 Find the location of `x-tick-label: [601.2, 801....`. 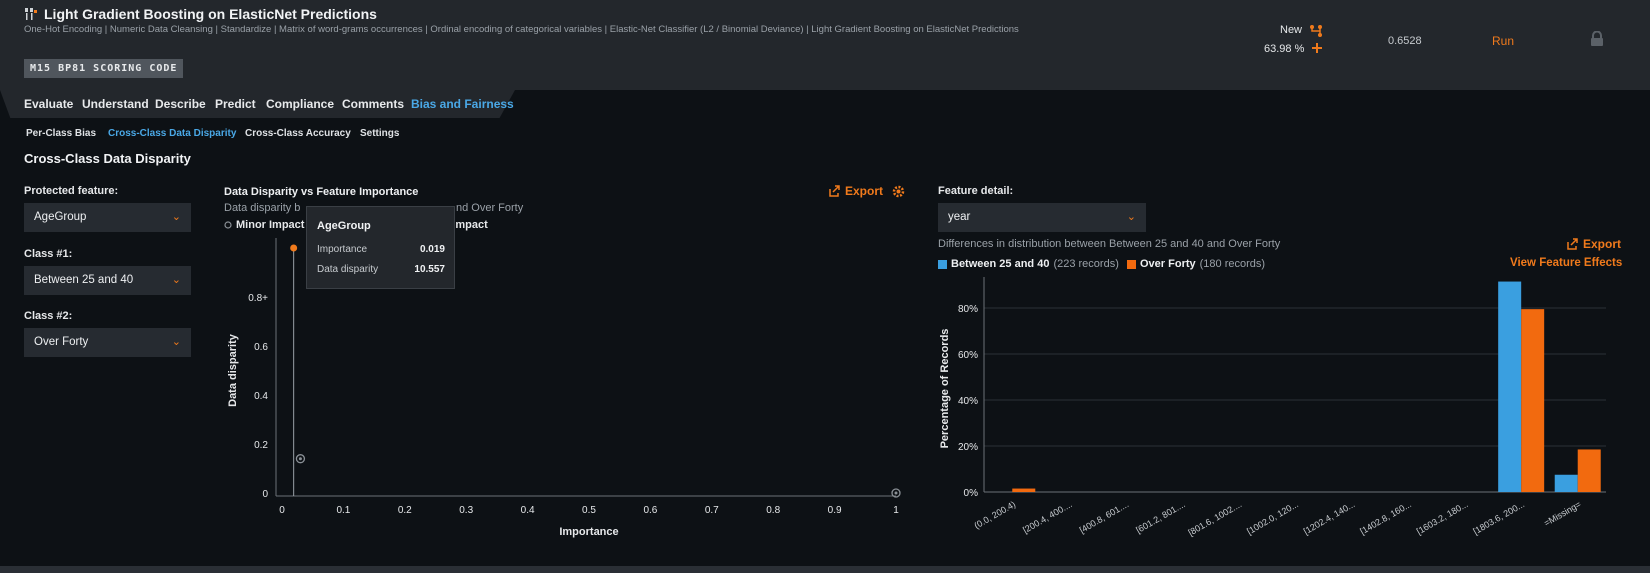

x-tick-label: [601.2, 801.... is located at coordinates (1160, 517).